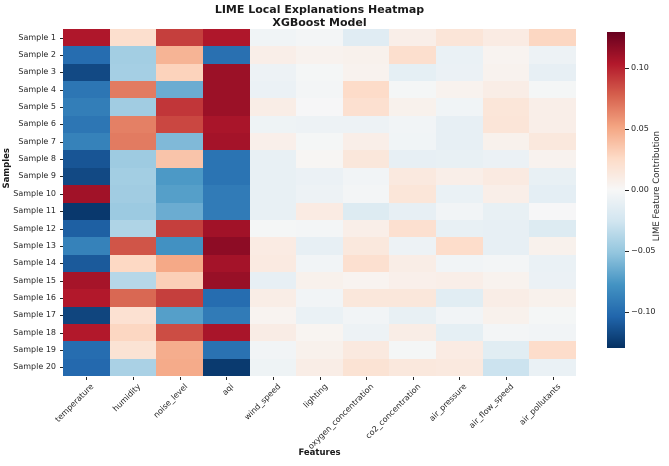  What do you see at coordinates (319, 22) in the screenshot?
I see `chart-title-line2: XGBoost Model` at bounding box center [319, 22].